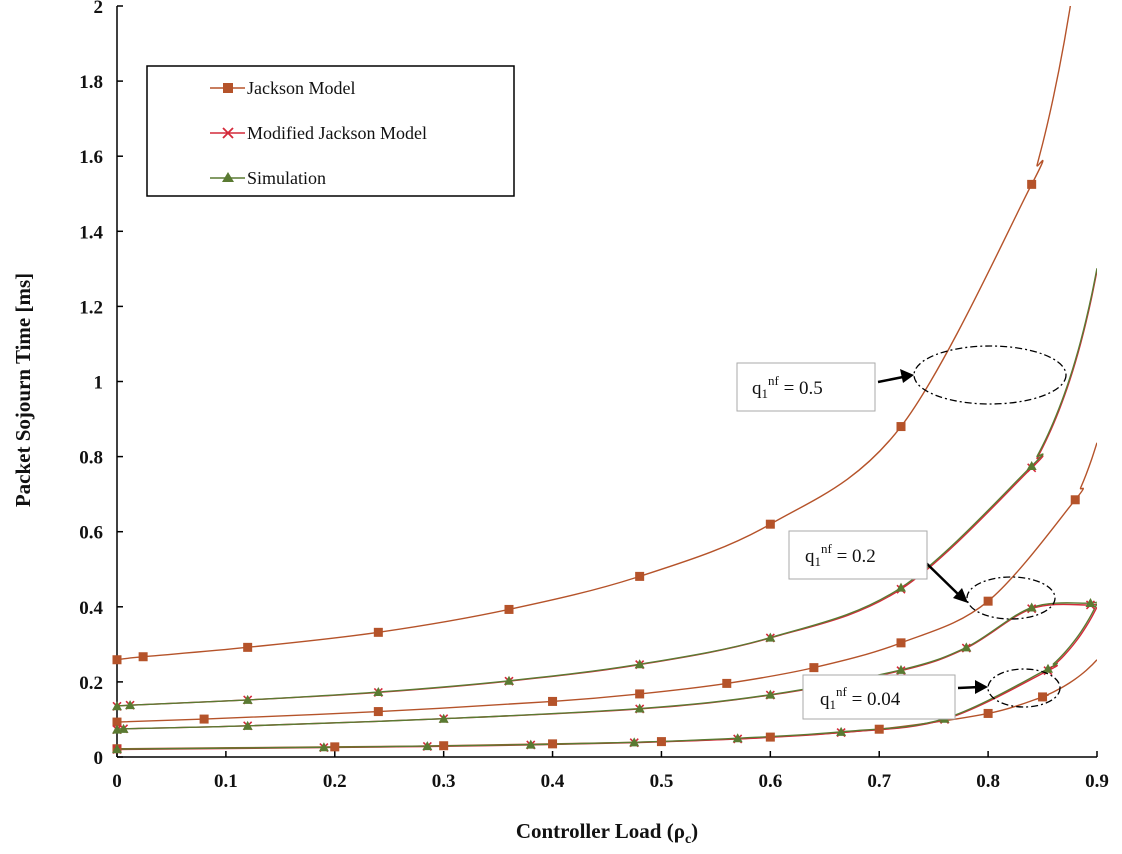 This screenshot has height=854, width=1122. Describe the element at coordinates (787, 387) in the screenshot. I see `annotation-label-05: q1nf = 0.5` at that location.